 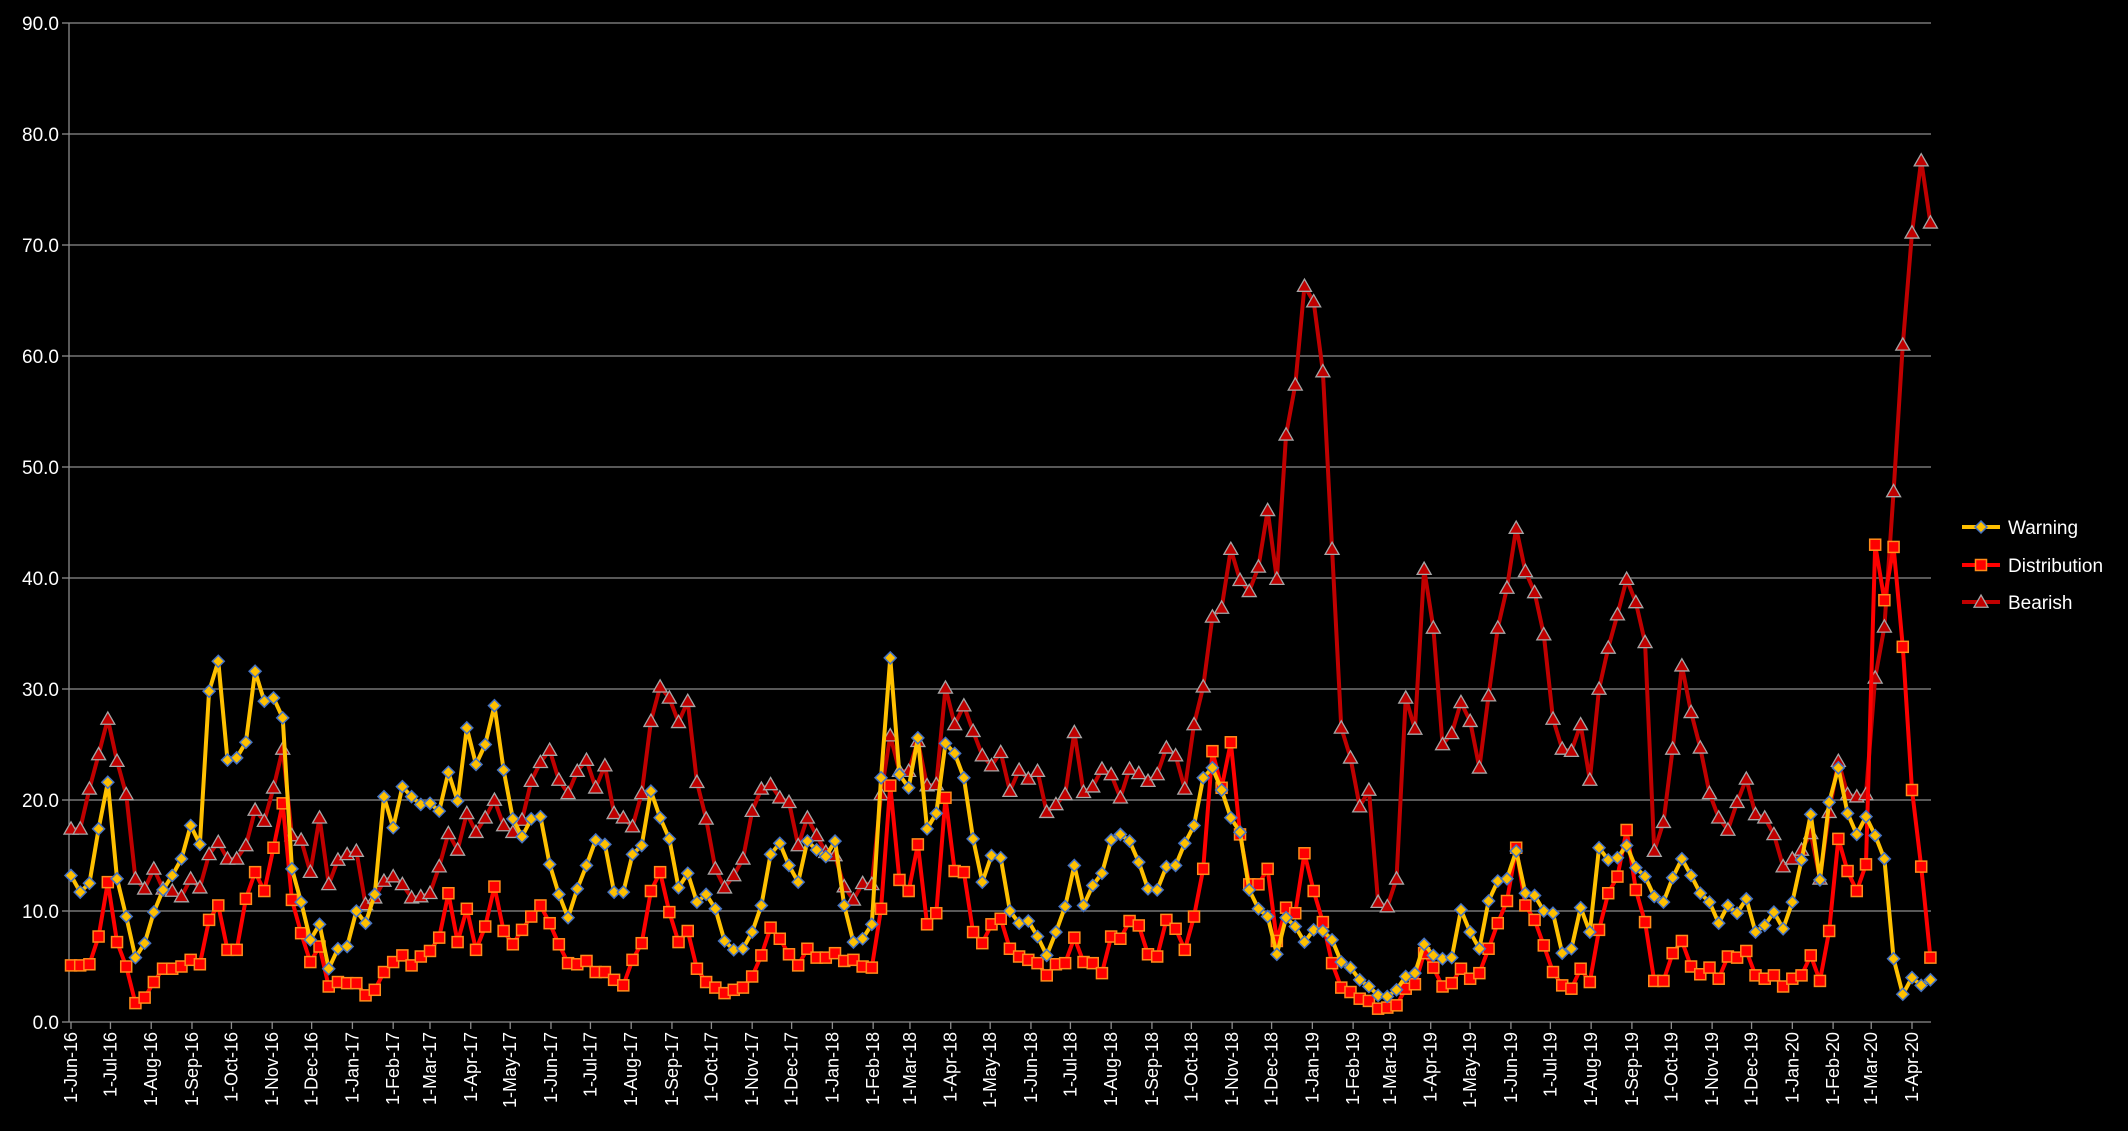 I want to click on x-tick-label: 1-Aug-19, so click(x=1591, y=1069).